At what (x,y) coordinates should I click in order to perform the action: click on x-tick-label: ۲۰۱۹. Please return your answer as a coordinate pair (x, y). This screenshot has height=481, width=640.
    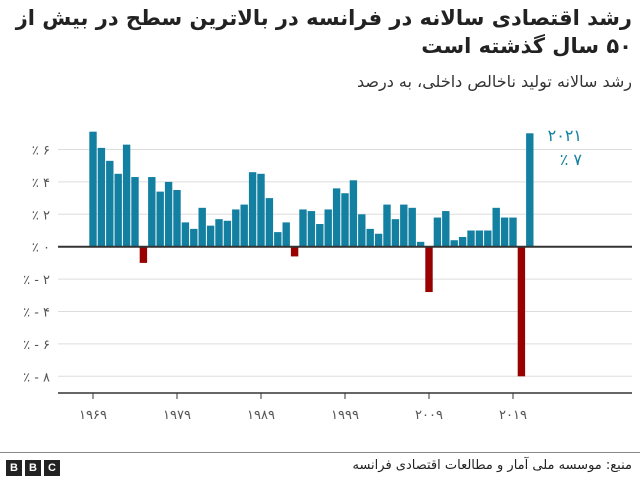
    Looking at the image, I should click on (513, 415).